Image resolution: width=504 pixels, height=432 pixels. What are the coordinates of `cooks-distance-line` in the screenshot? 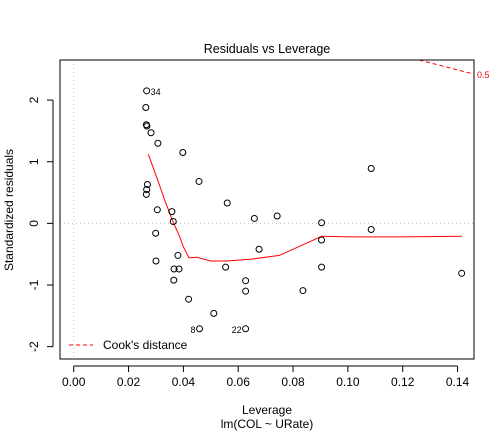 It's located at (447, 67).